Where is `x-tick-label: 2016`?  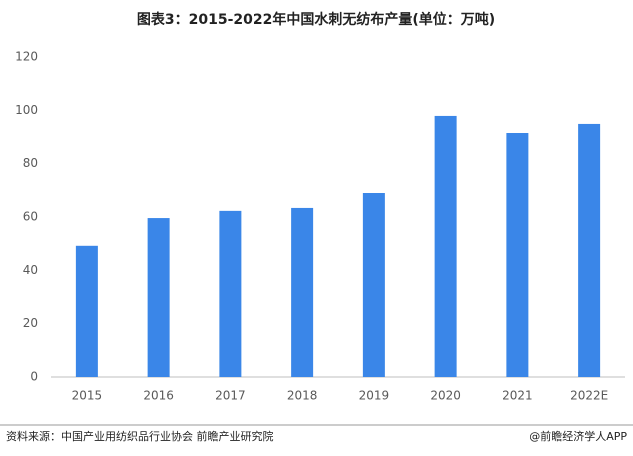
x-tick-label: 2016 is located at coordinates (158, 396).